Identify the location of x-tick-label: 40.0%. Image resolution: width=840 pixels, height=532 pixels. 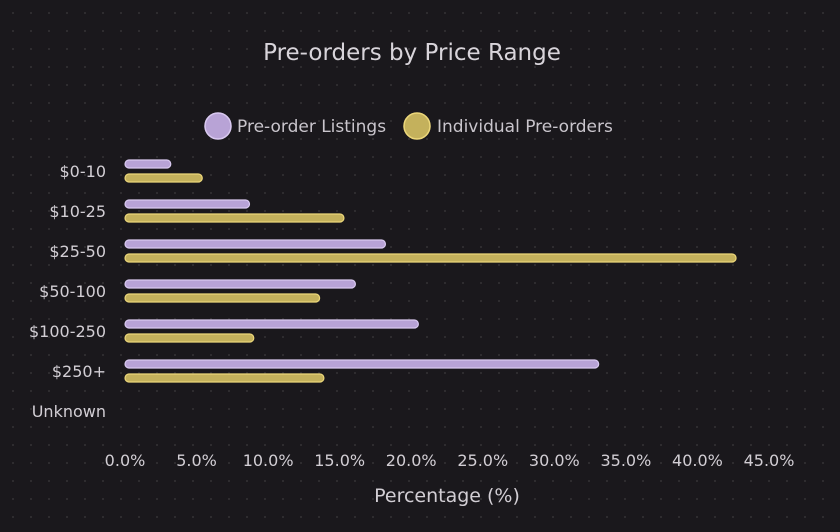
(697, 460).